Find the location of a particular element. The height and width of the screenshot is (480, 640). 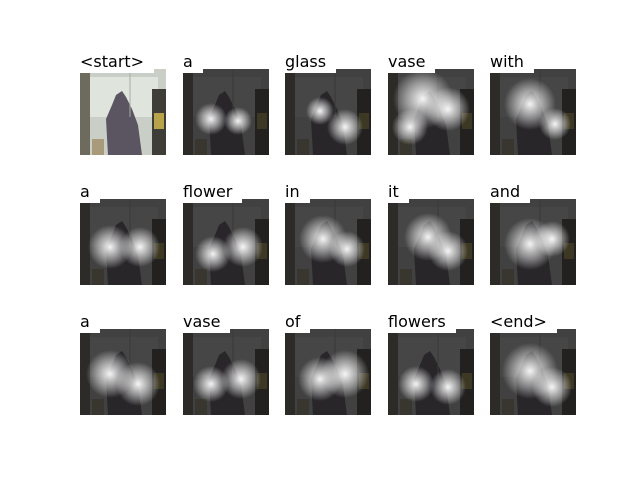

attention-panel: flowers is located at coordinates (431, 364).